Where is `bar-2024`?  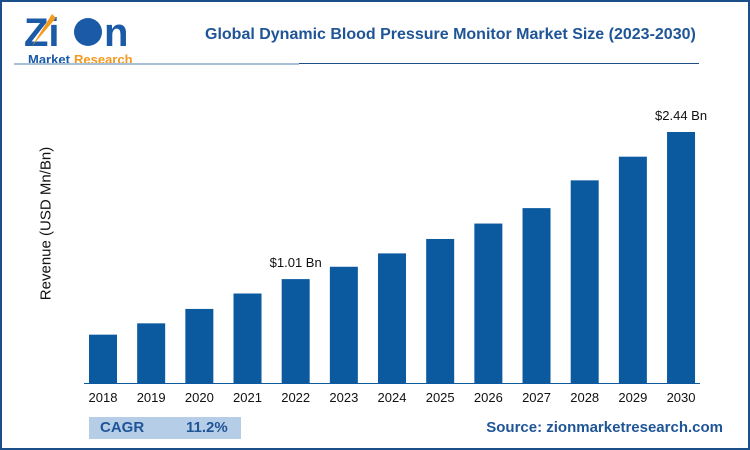 bar-2024 is located at coordinates (392, 318).